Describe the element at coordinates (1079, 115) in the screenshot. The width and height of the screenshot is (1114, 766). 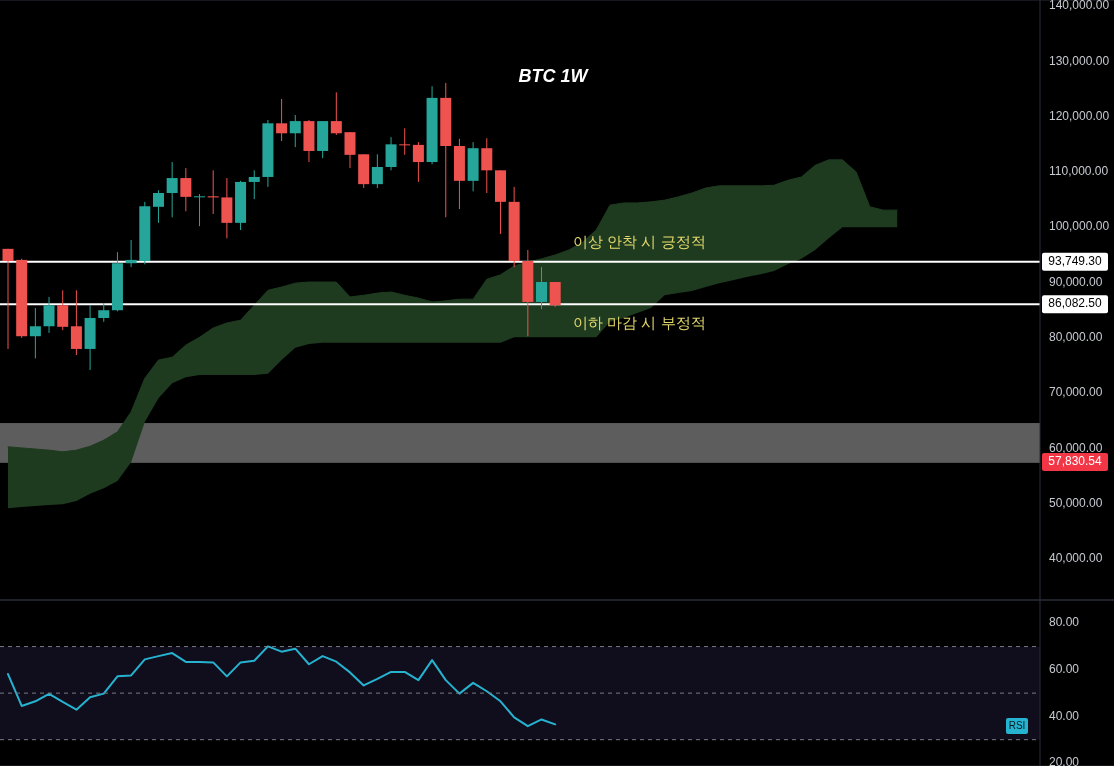
I see `y-tick-label: 120,000.00` at that location.